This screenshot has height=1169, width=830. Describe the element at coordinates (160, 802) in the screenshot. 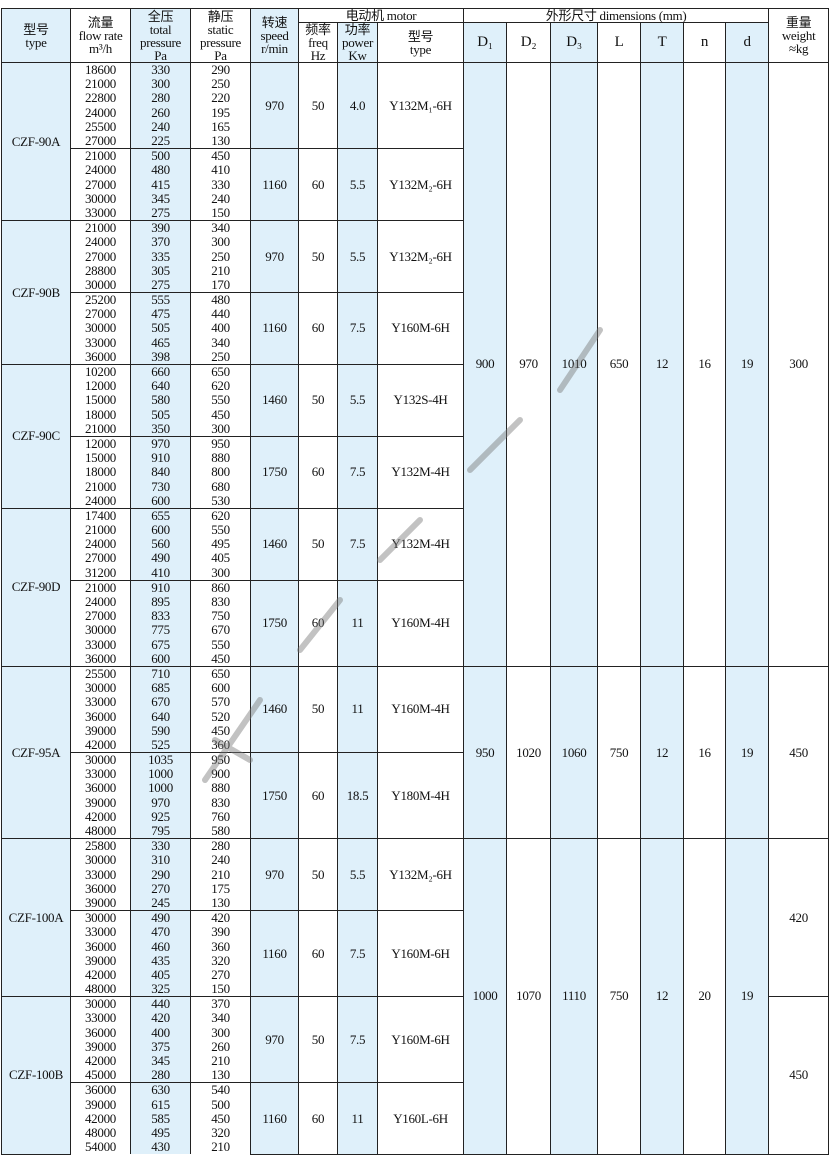

I see `total-pressure: 970` at that location.